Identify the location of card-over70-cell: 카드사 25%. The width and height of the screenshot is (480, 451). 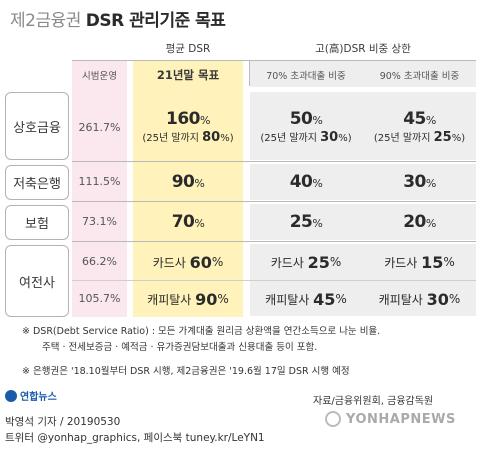
(306, 262).